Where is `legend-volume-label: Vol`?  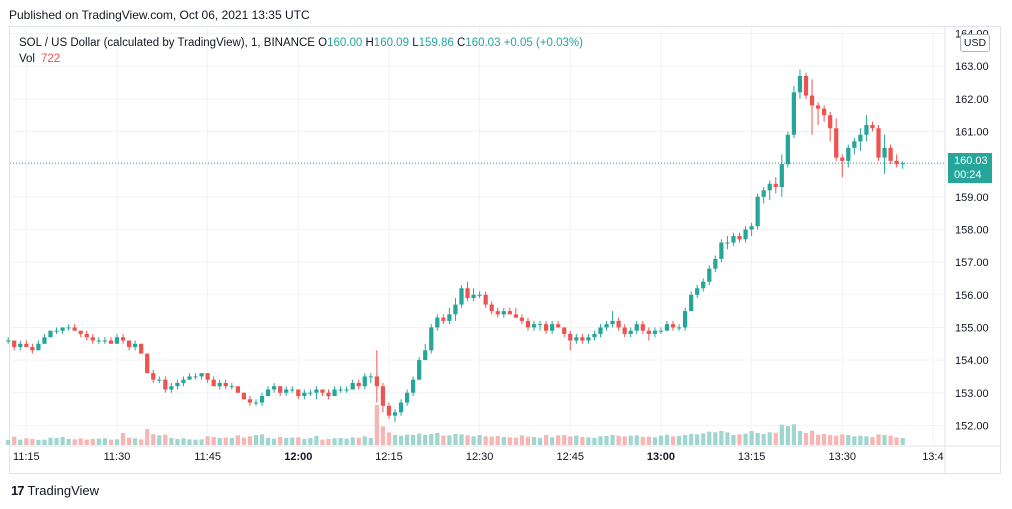
legend-volume-label: Vol is located at coordinates (27, 59).